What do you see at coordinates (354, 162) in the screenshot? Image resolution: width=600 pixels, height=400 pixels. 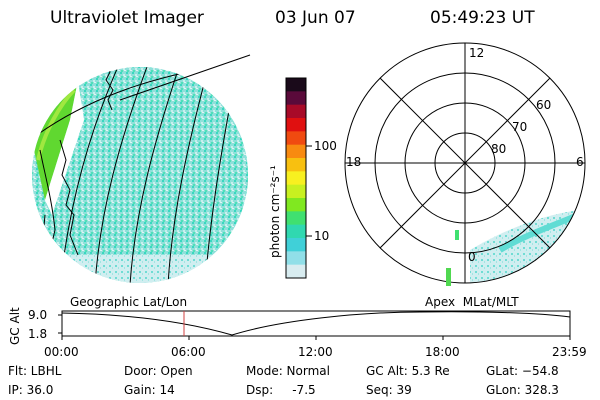 I see `mlt-label-18: 18` at bounding box center [354, 162].